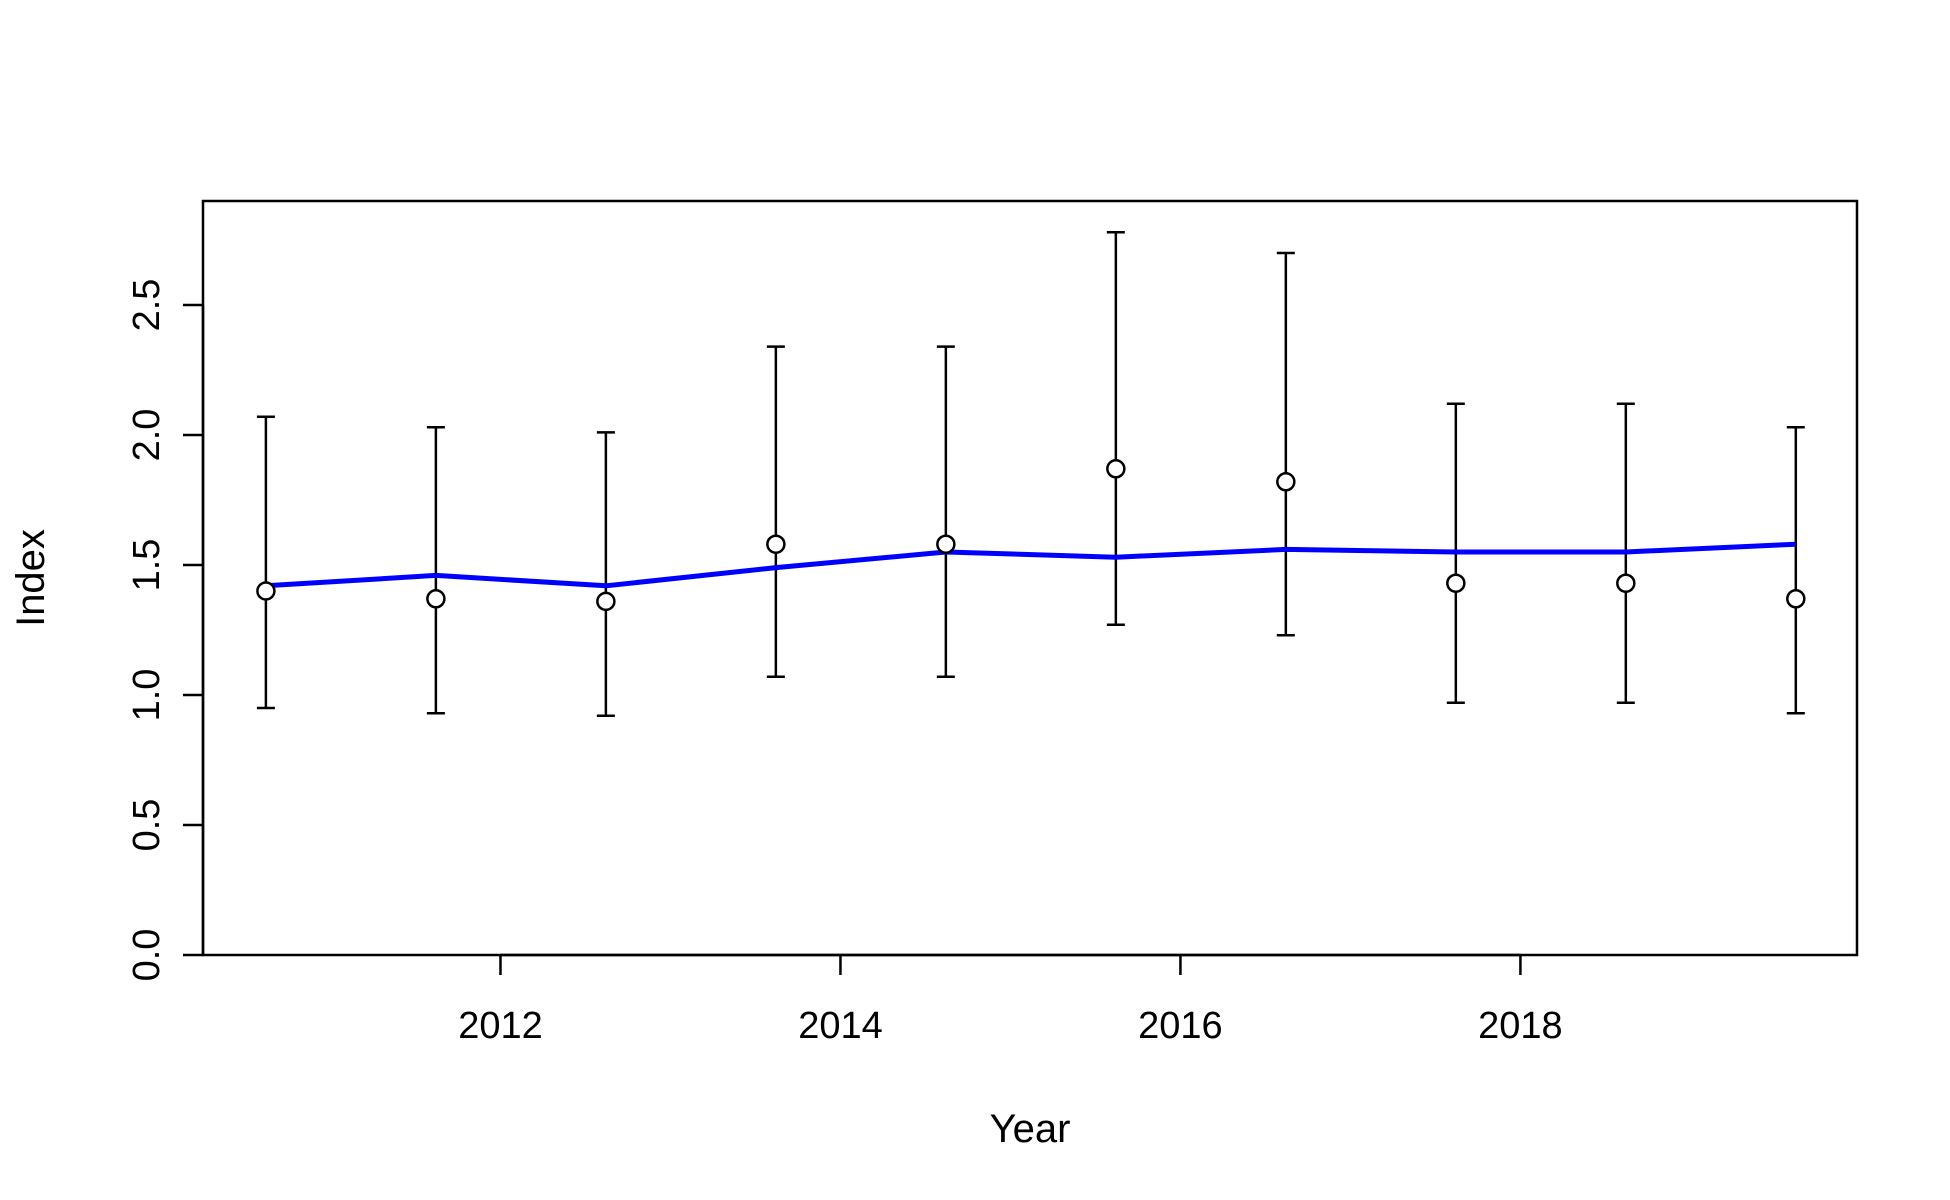 Image resolution: width=1950 pixels, height=1200 pixels. I want to click on x-axis-title: Year, so click(1030, 1129).